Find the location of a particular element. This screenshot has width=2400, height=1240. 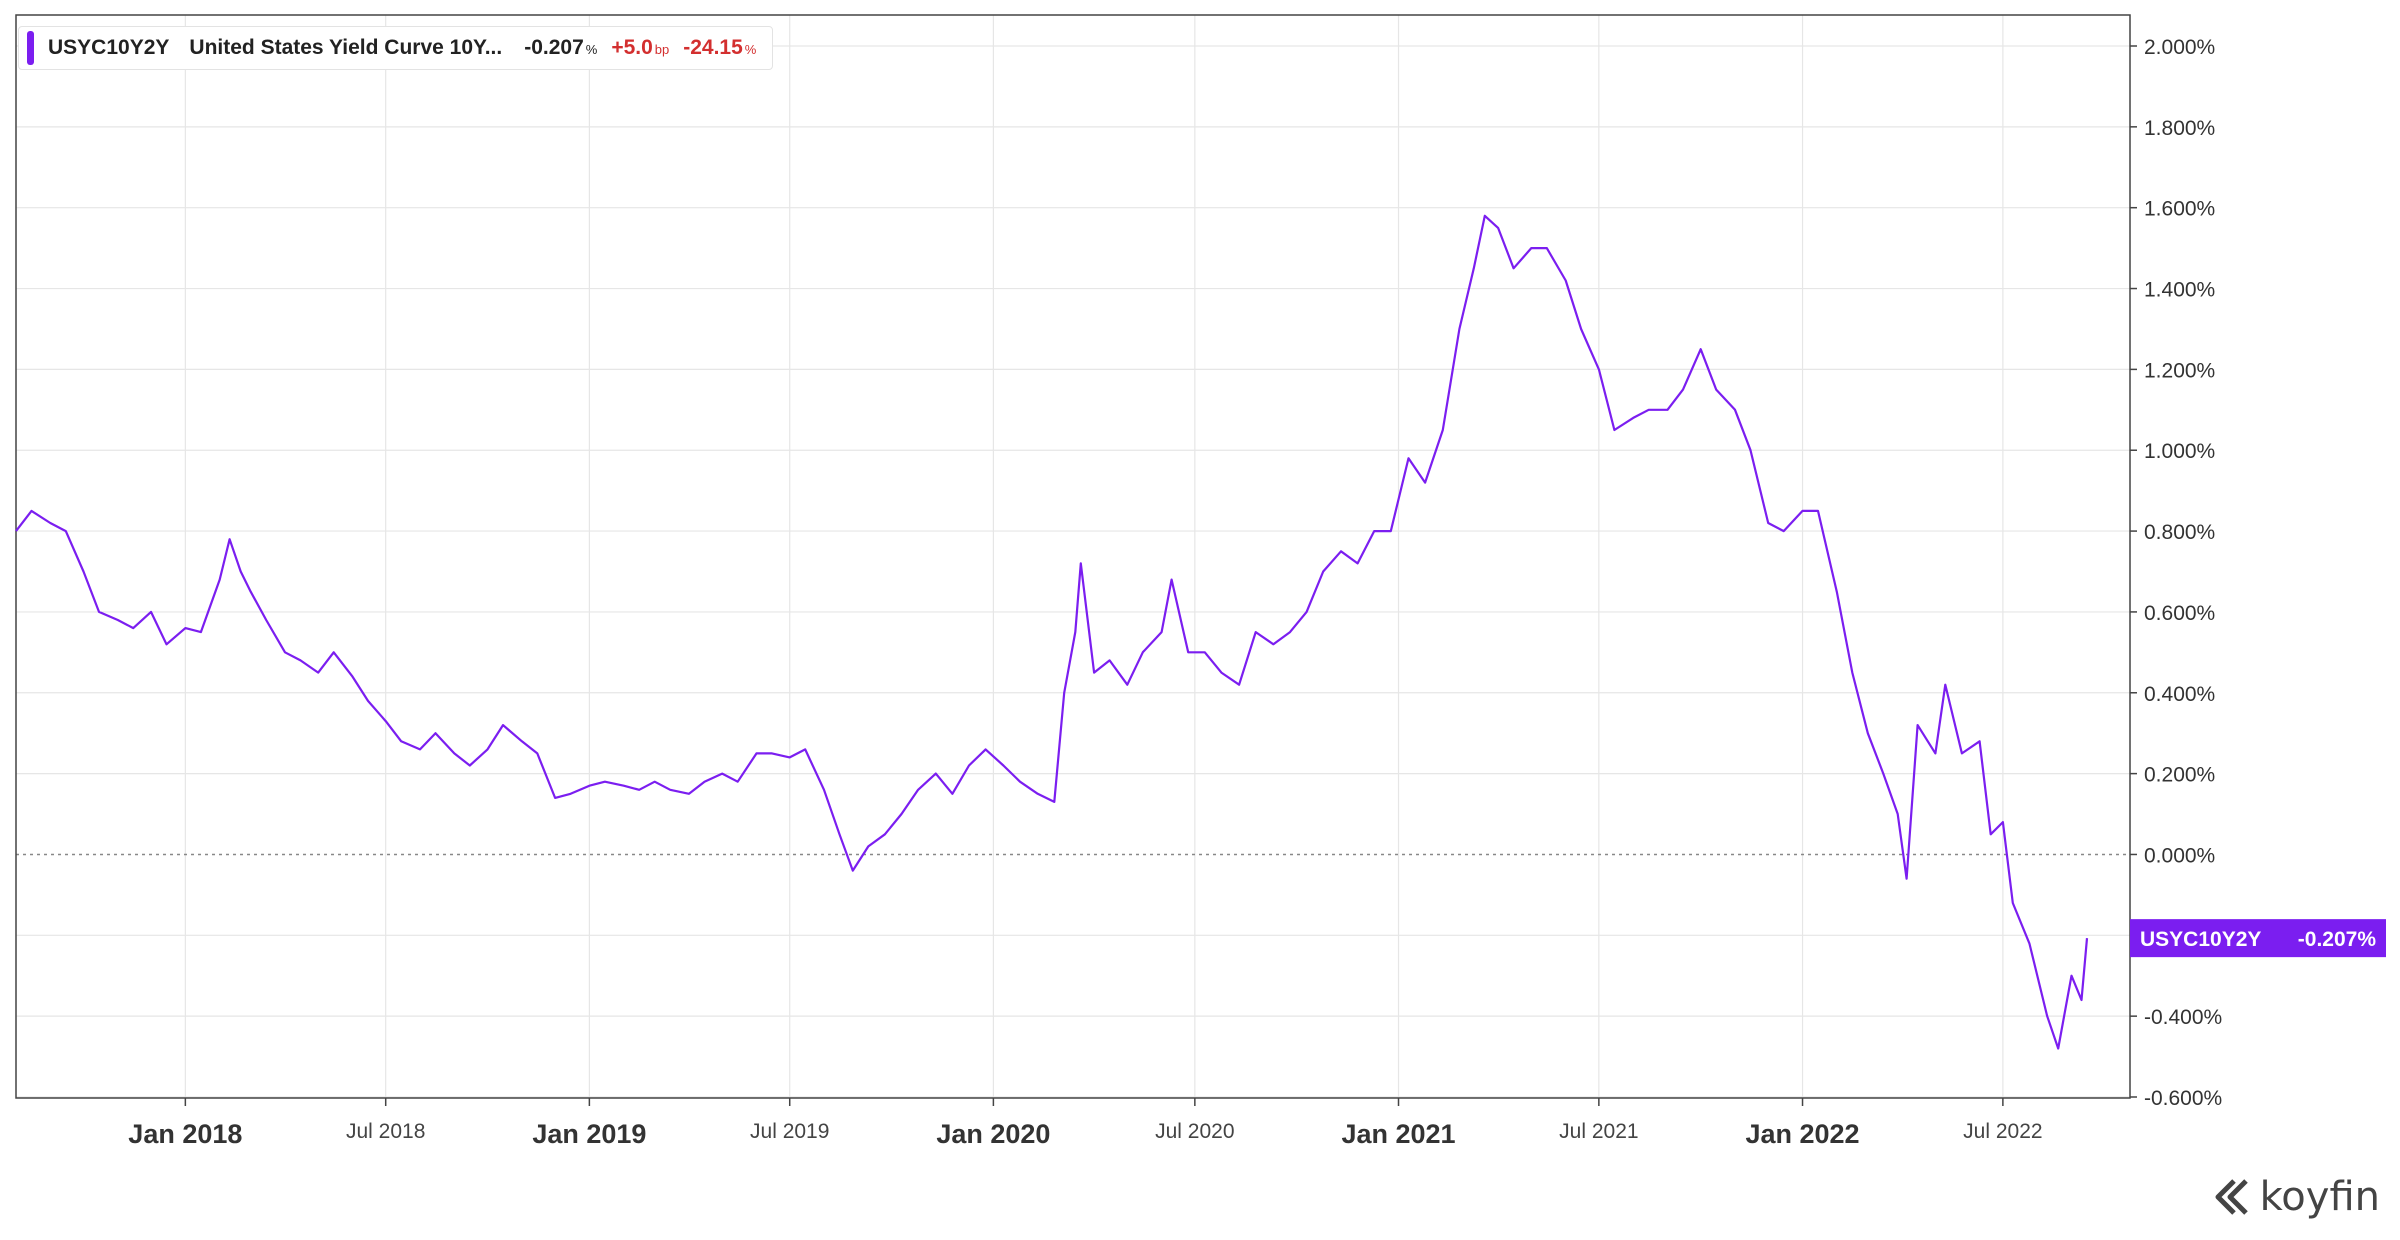

legend-pct-number: -24.15 is located at coordinates (713, 47).